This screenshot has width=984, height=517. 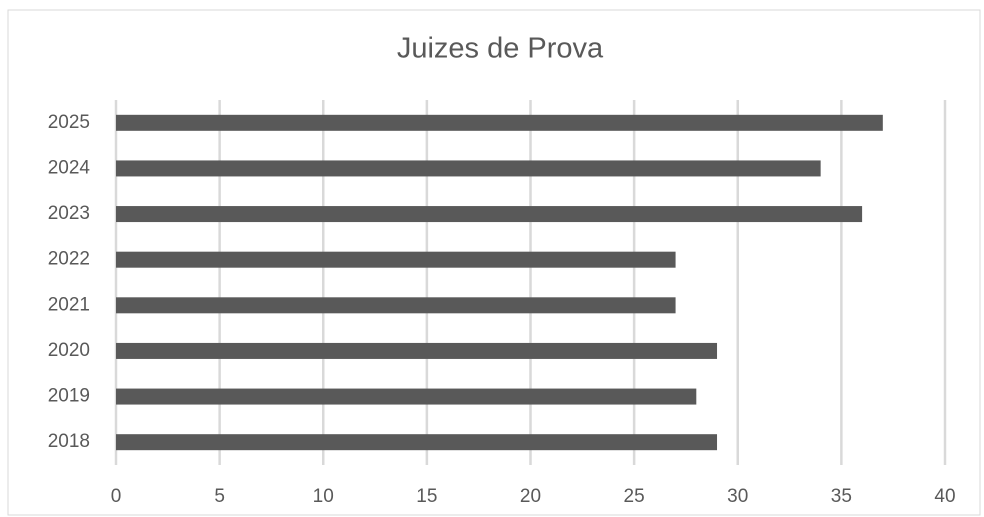 What do you see at coordinates (69, 304) in the screenshot?
I see `y-tick-label: 2021` at bounding box center [69, 304].